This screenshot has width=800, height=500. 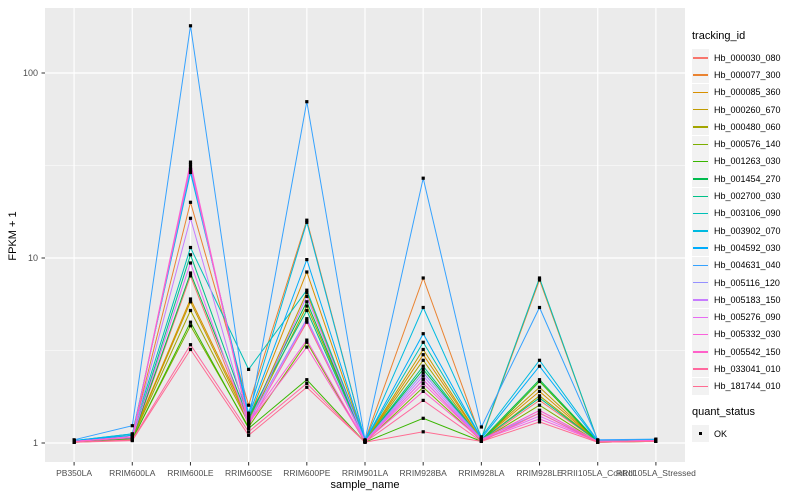 What do you see at coordinates (745, 434) in the screenshot?
I see `legend-item-quant-ok: OK` at bounding box center [745, 434].